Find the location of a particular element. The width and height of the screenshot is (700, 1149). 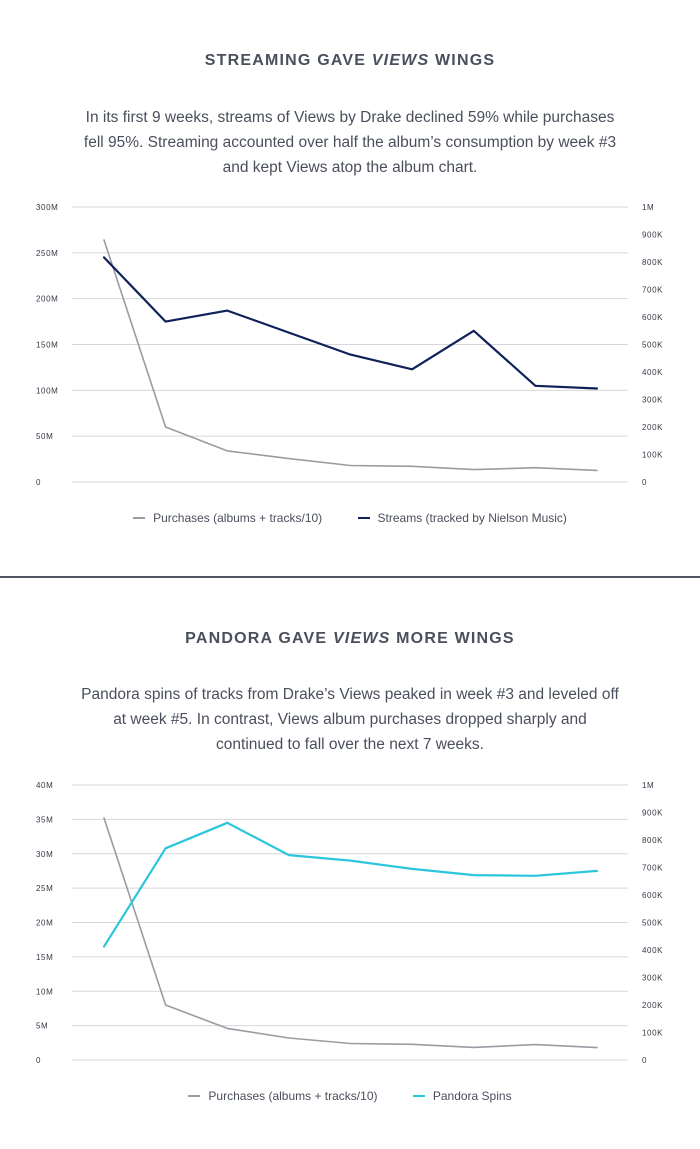

chart-title: STREAMING GAVE VIEWS WINGS is located at coordinates (350, 60).